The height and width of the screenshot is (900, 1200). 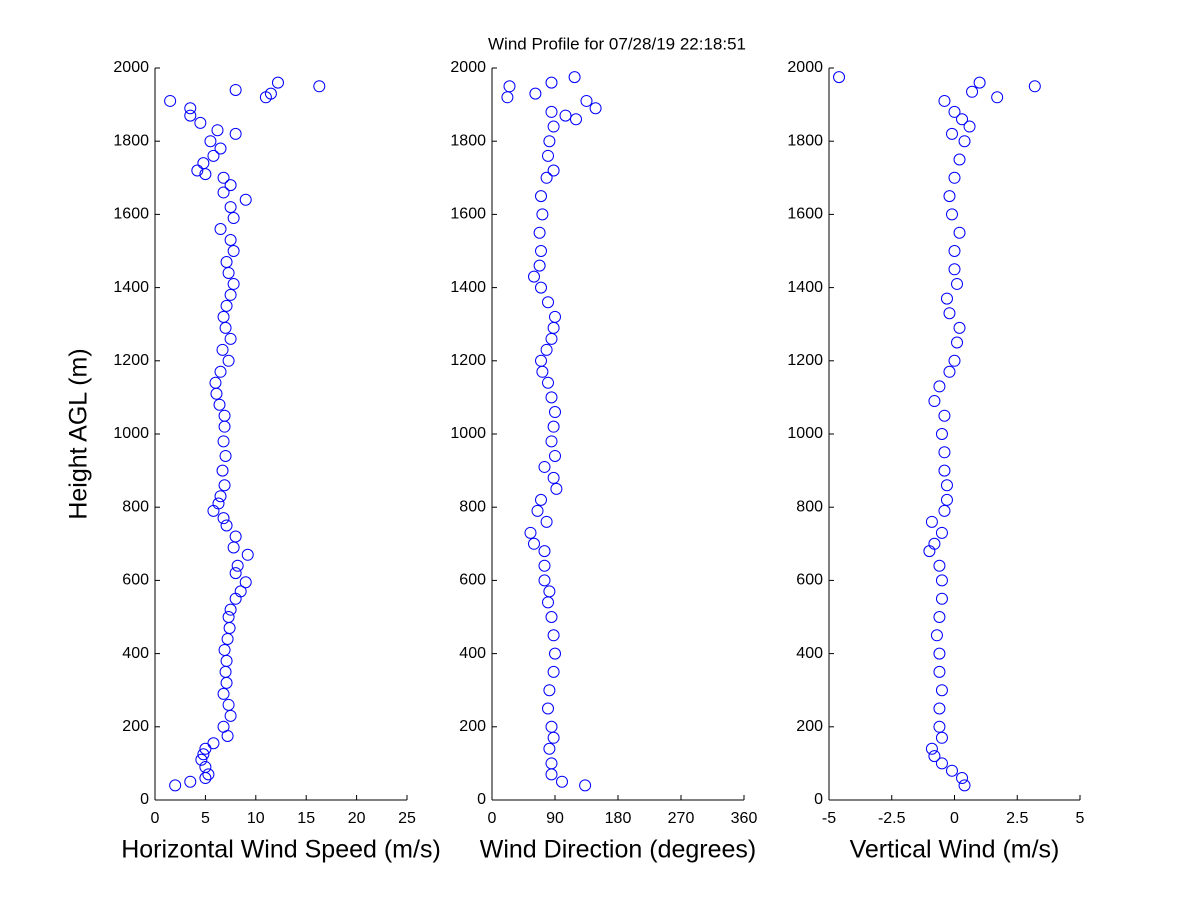 What do you see at coordinates (818, 799) in the screenshot?
I see `y-tick-label: 0` at bounding box center [818, 799].